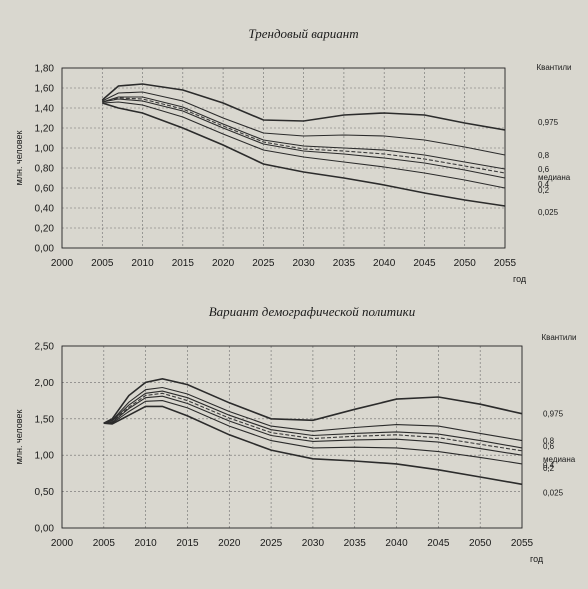 The image size is (588, 589). Describe the element at coordinates (45, 169) in the screenshot. I see `y-tick-label: 0,80` at that location.